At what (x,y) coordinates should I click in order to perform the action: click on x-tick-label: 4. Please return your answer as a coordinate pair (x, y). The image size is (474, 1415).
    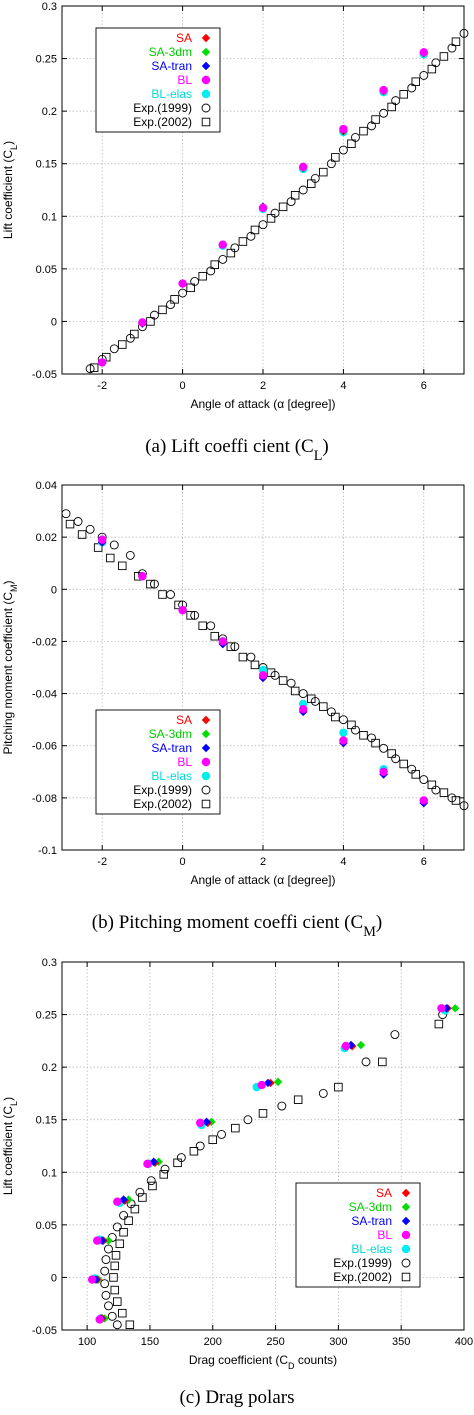
    Looking at the image, I should click on (343, 386).